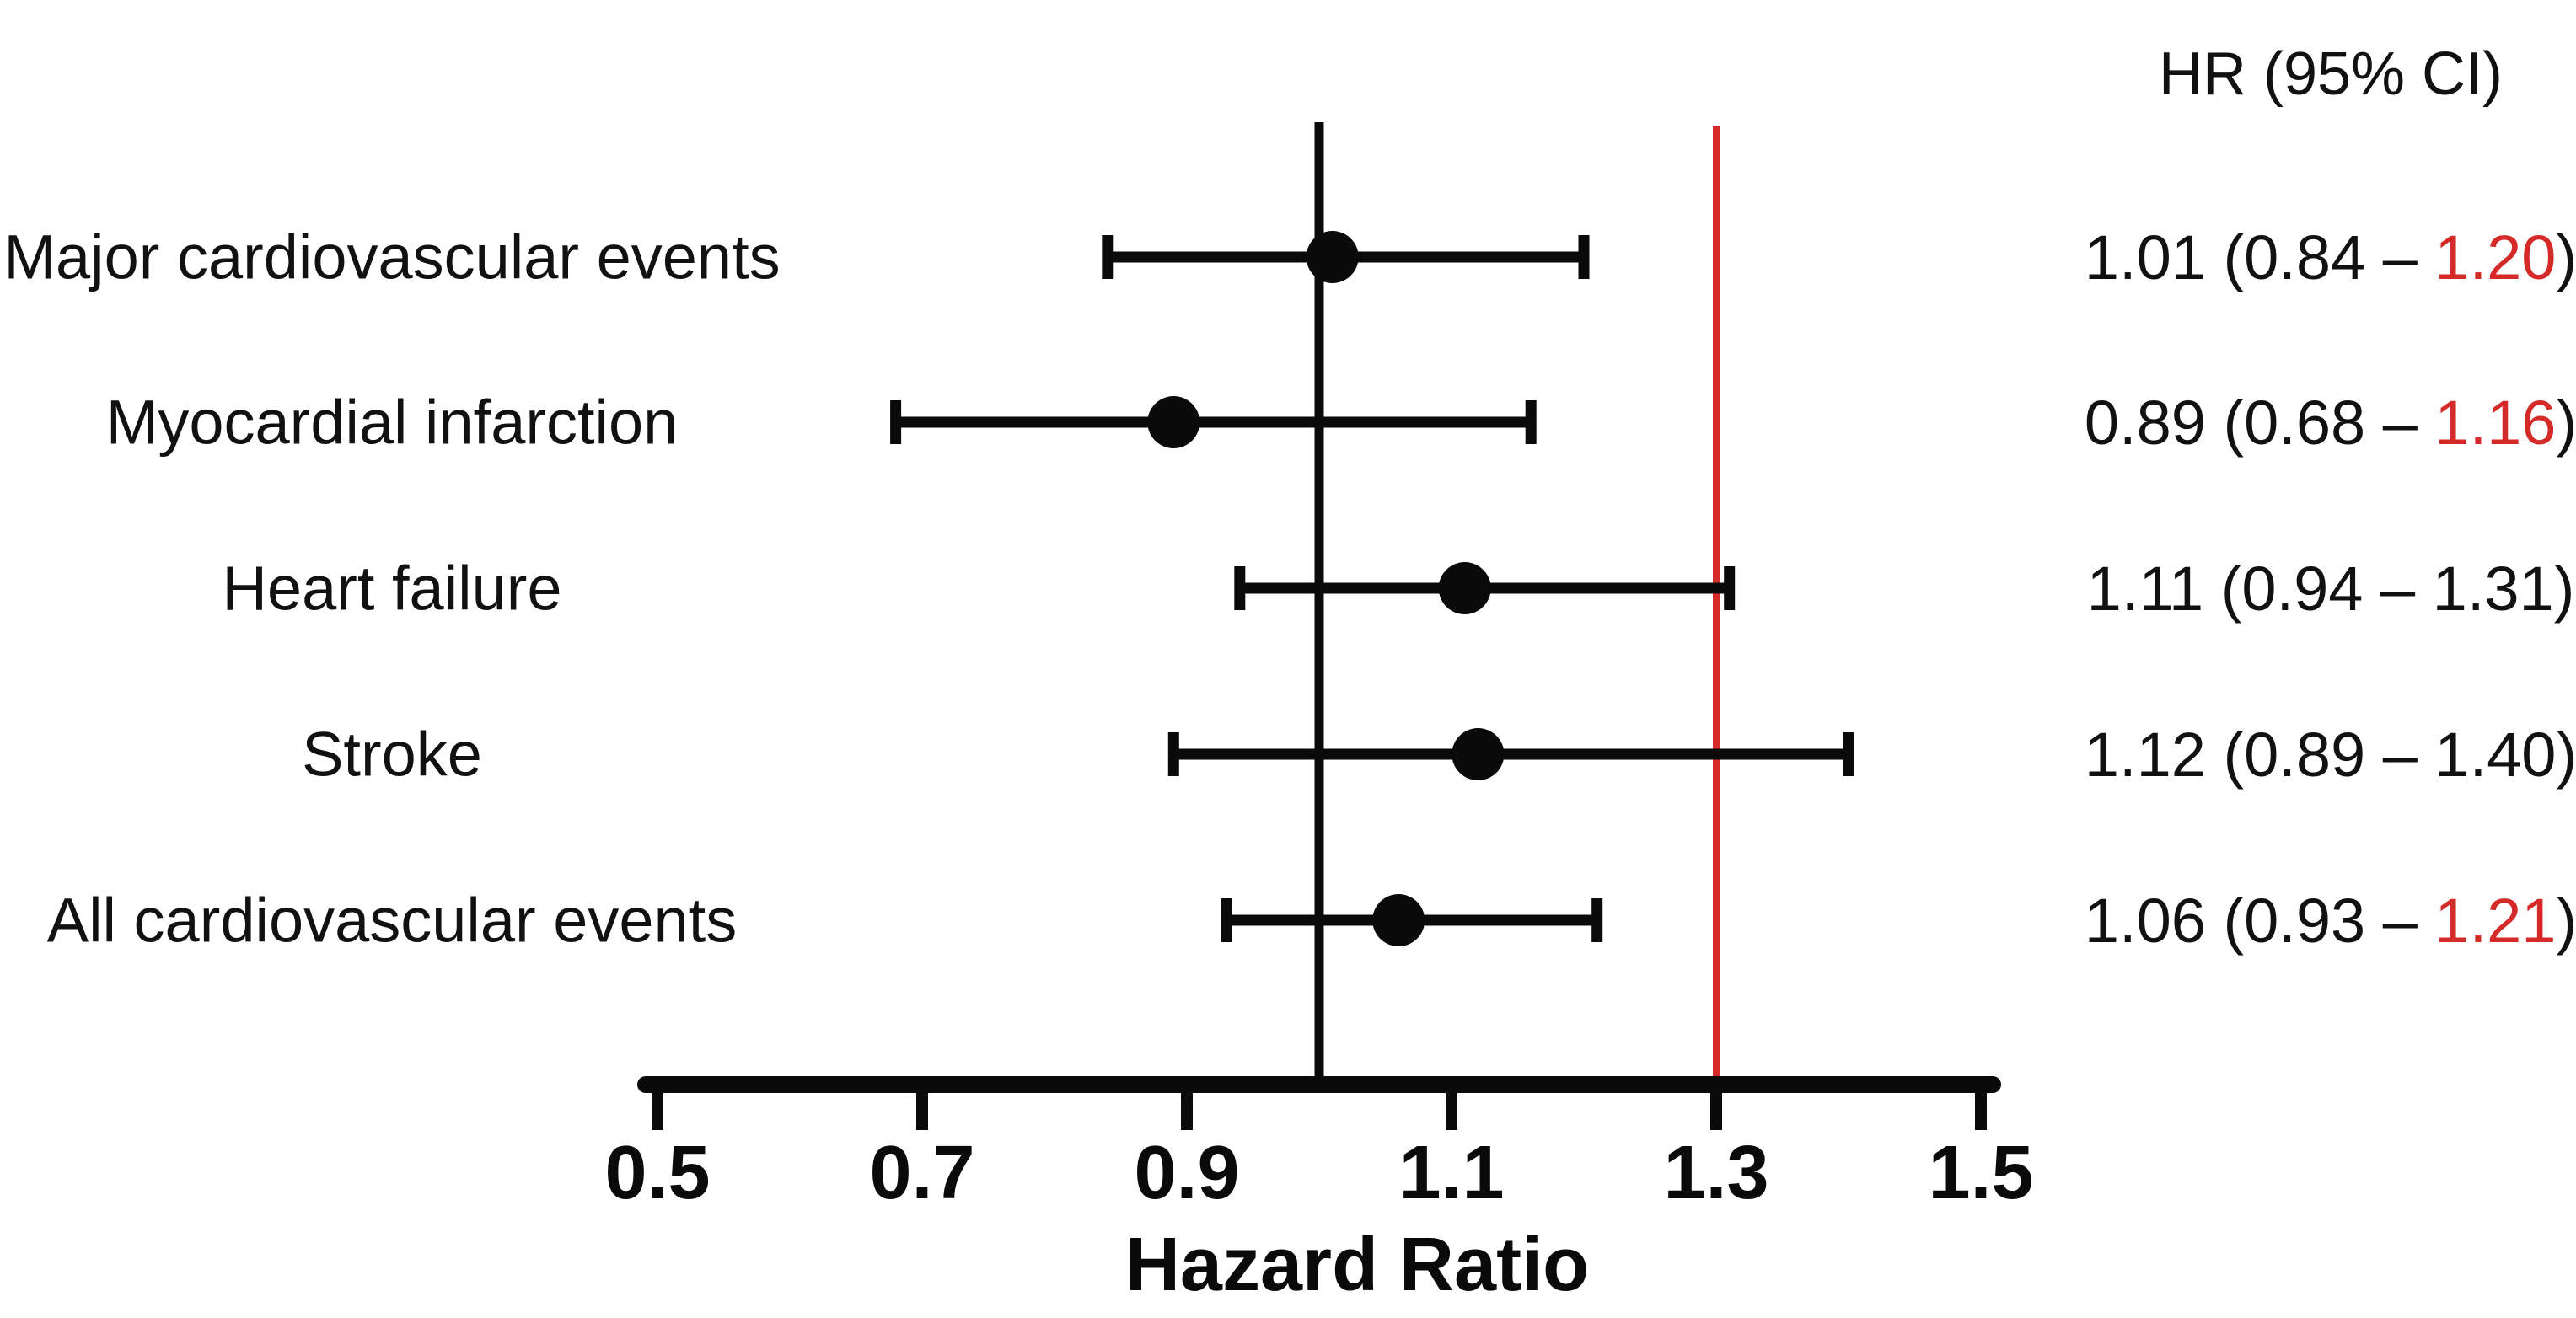 The width and height of the screenshot is (2576, 1318). I want to click on hr-ci-value-prefix: 1.06 (0.93 –, so click(2260, 921).